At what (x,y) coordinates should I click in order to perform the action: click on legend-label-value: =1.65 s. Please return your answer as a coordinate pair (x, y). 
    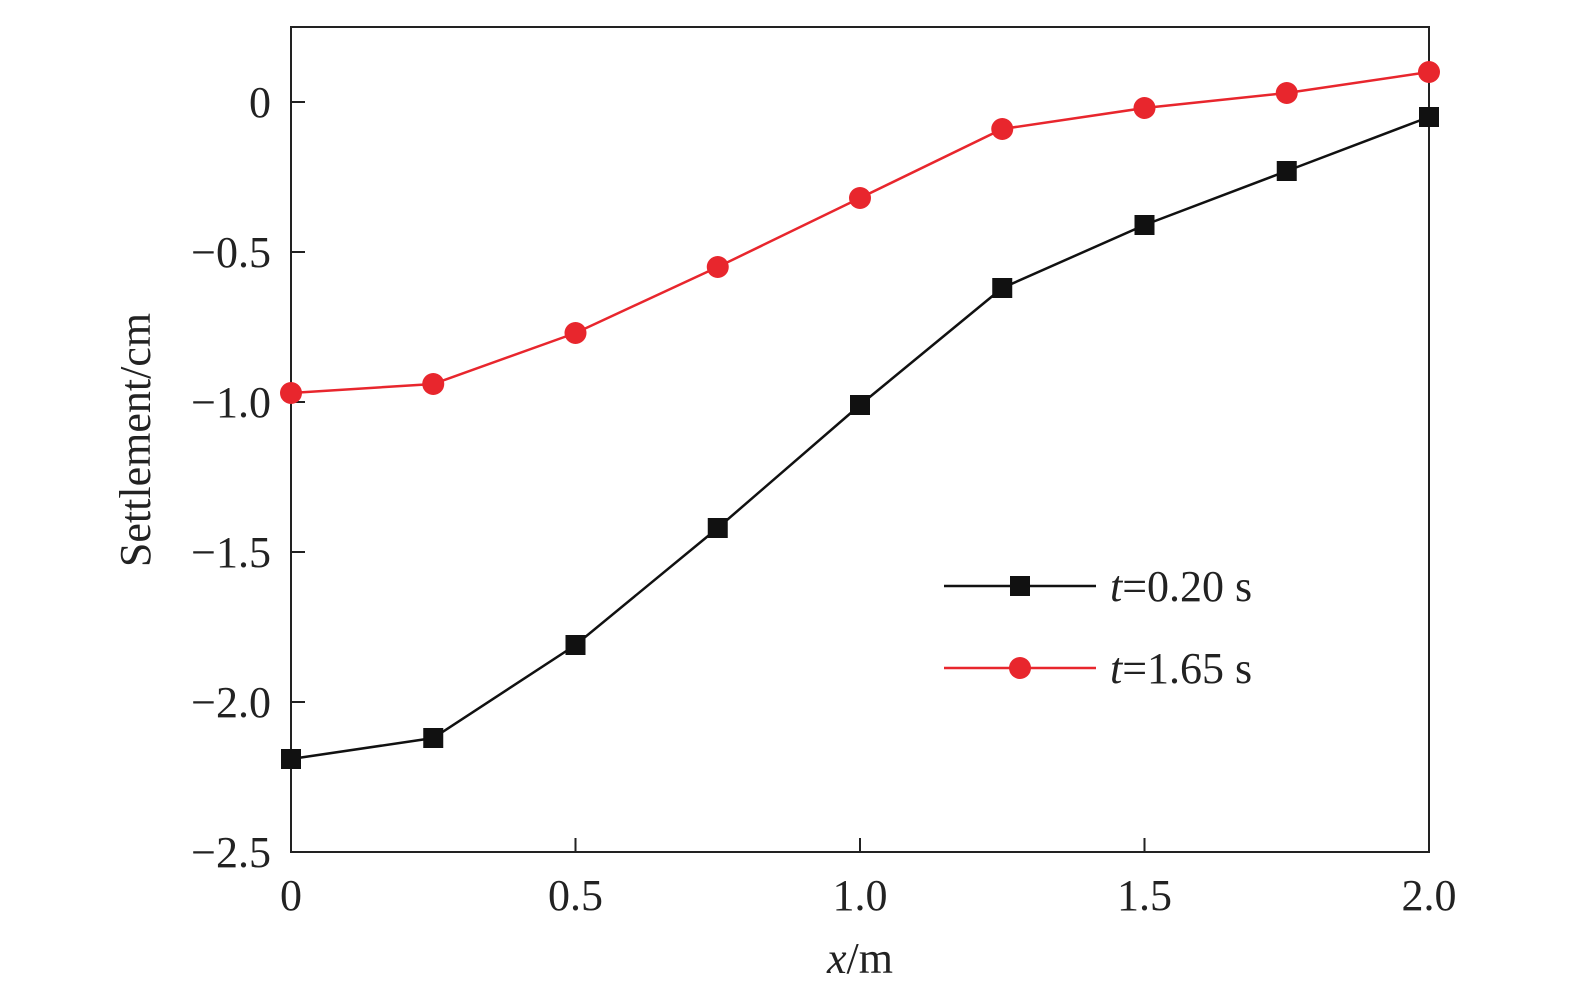
    Looking at the image, I should click on (1187, 668).